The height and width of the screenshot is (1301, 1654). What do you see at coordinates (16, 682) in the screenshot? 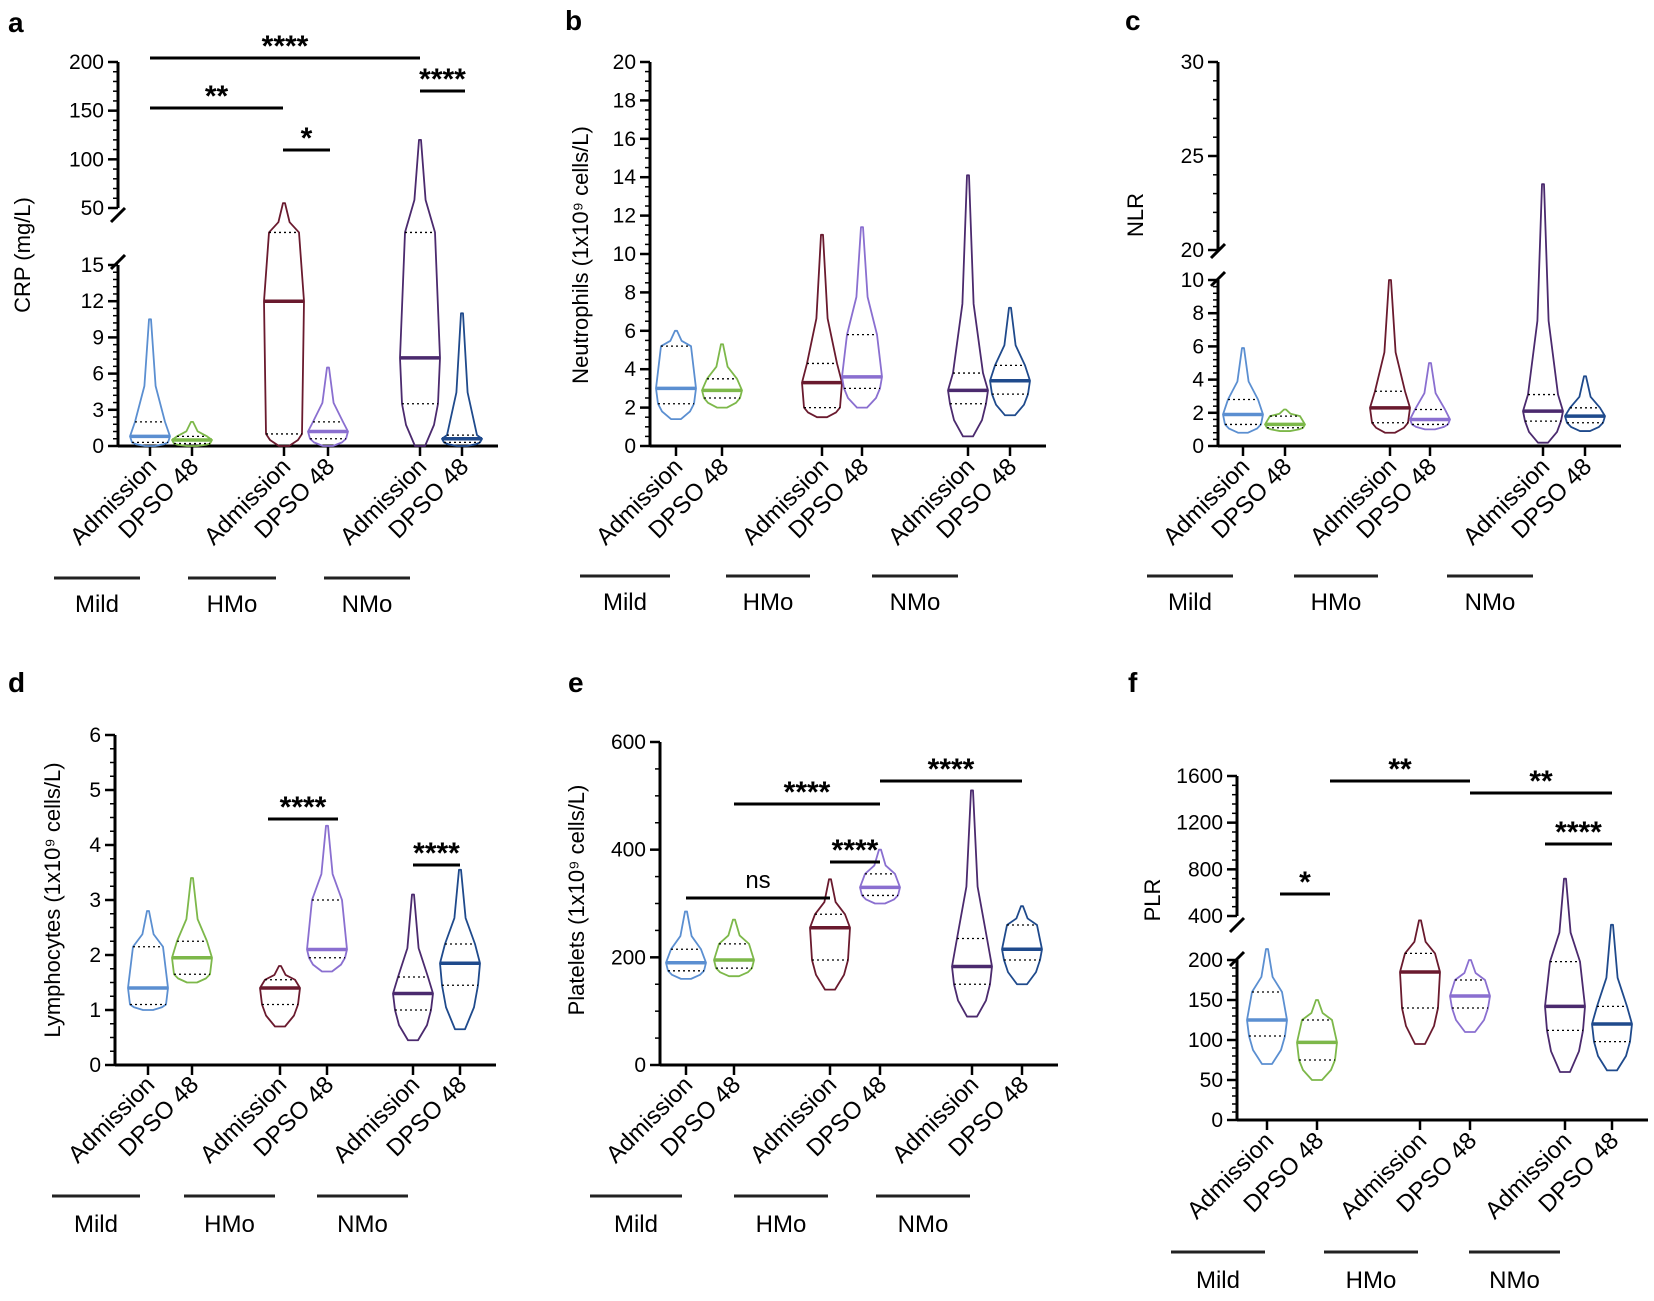
I see `panel-letter: d` at bounding box center [16, 682].